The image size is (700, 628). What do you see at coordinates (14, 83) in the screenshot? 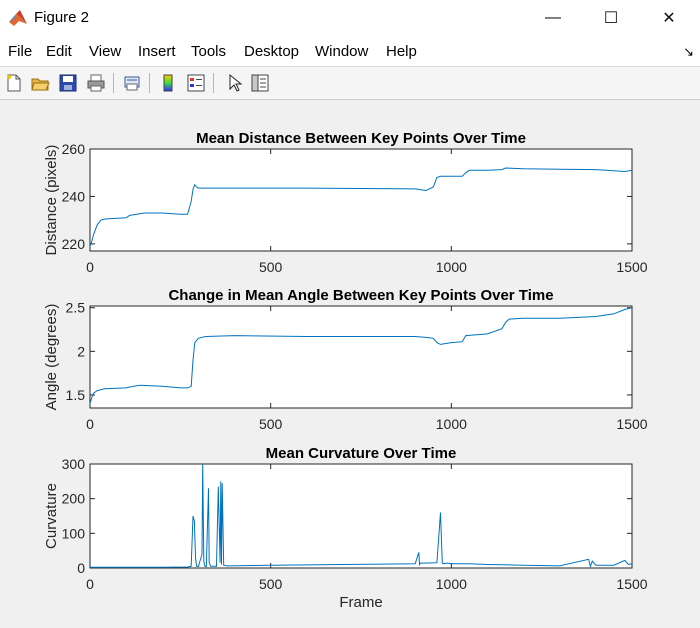
I see `new-figure-icon` at bounding box center [14, 83].